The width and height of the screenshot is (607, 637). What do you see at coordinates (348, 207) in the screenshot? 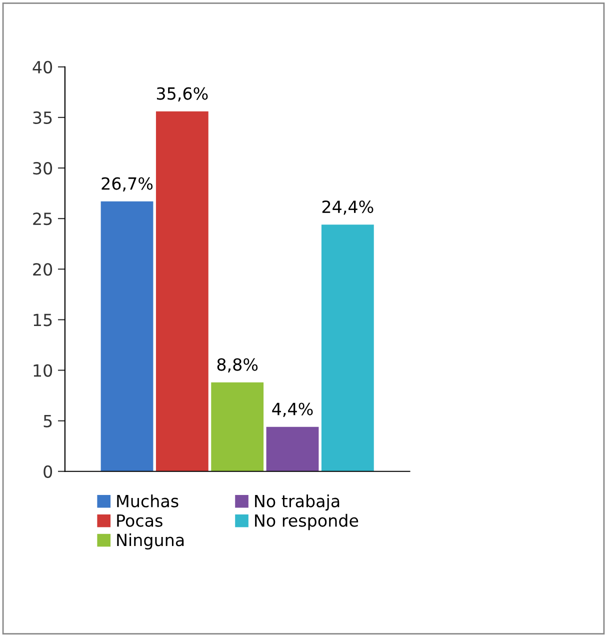
I see `data-label: 24,4%` at bounding box center [348, 207].